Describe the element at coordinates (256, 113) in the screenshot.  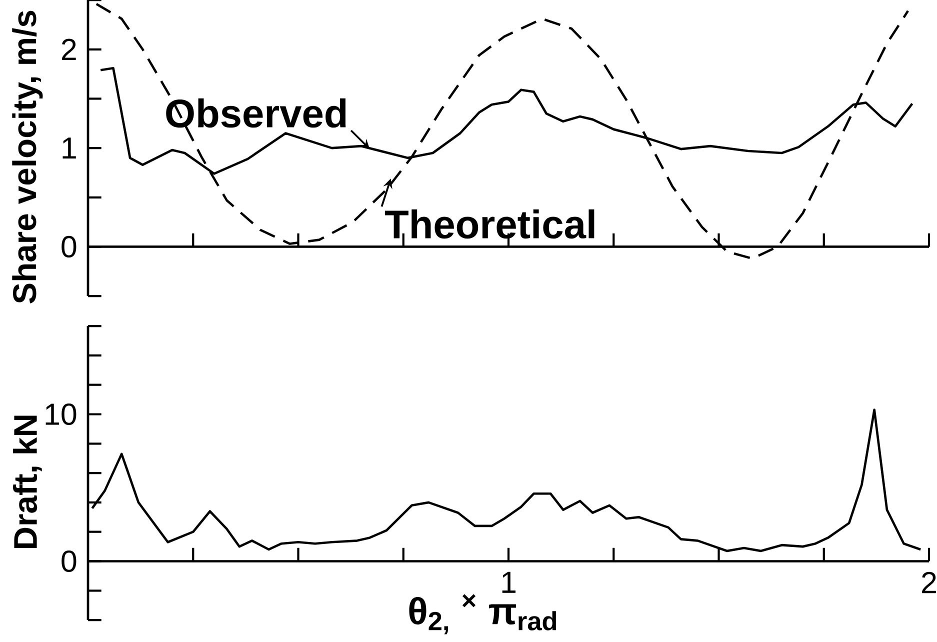
I see `annotation: Observed` at that location.